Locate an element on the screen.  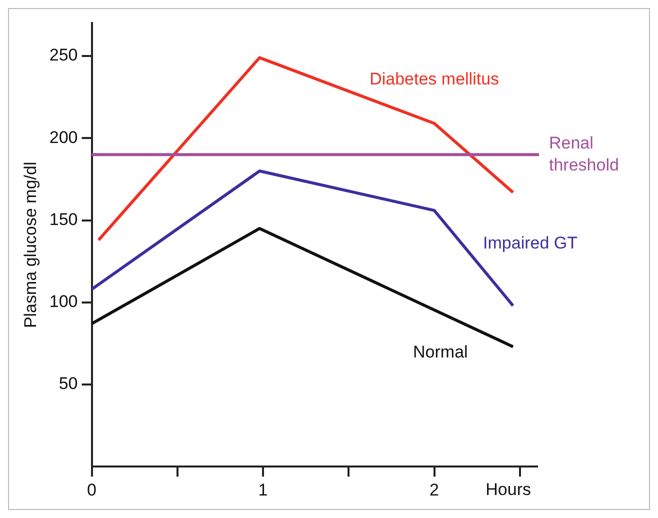
y-tick-label: 250 is located at coordinates (63, 55).